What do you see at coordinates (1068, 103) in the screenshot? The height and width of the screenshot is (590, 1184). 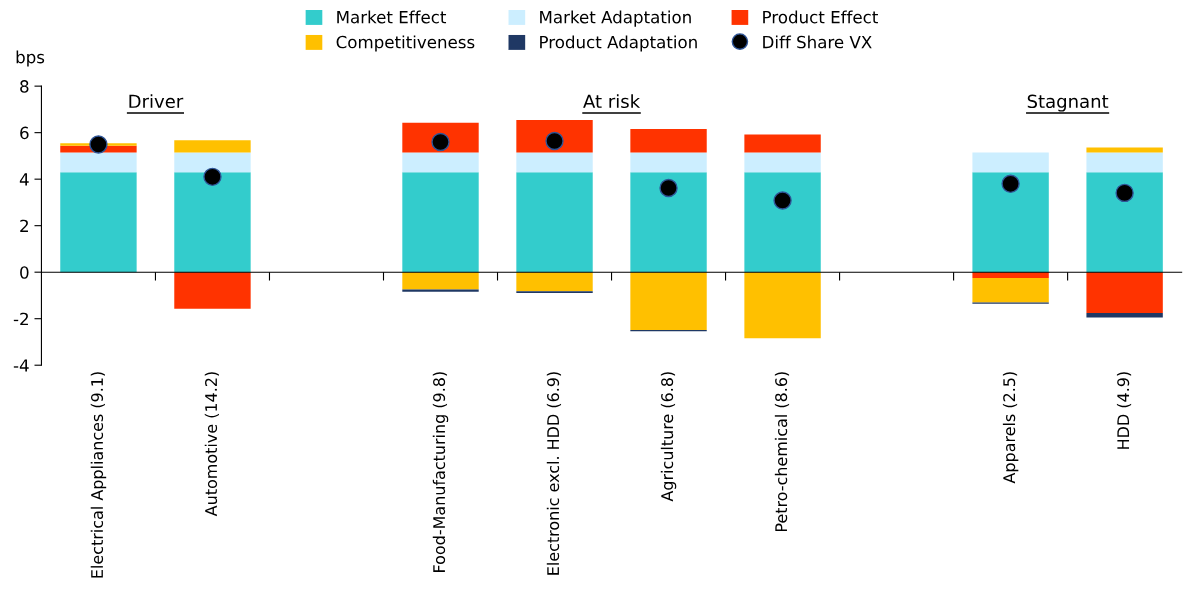 I see `annotation: Stagnant` at bounding box center [1068, 103].